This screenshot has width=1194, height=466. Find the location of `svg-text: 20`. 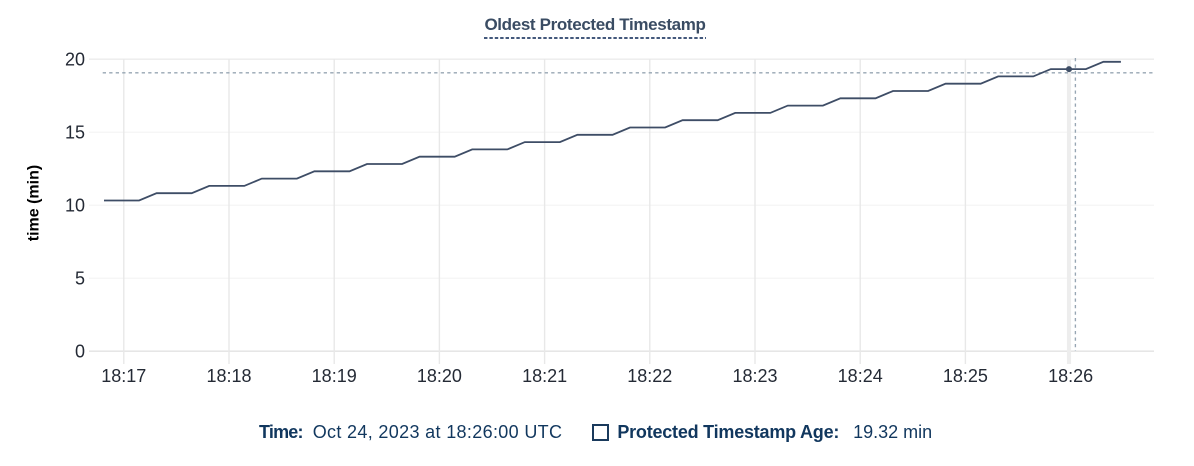

svg-text: 20 is located at coordinates (75, 60).